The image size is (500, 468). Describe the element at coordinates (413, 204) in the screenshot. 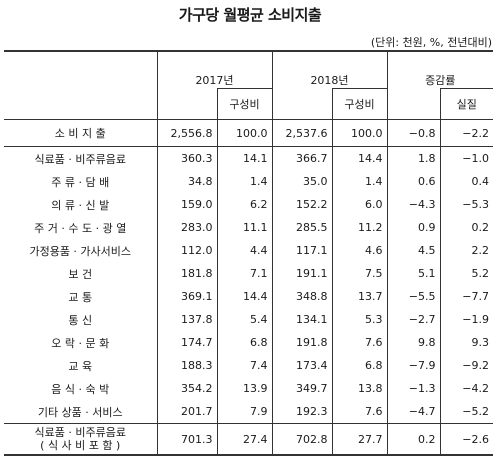

I see `chg-cell: −4.3` at that location.